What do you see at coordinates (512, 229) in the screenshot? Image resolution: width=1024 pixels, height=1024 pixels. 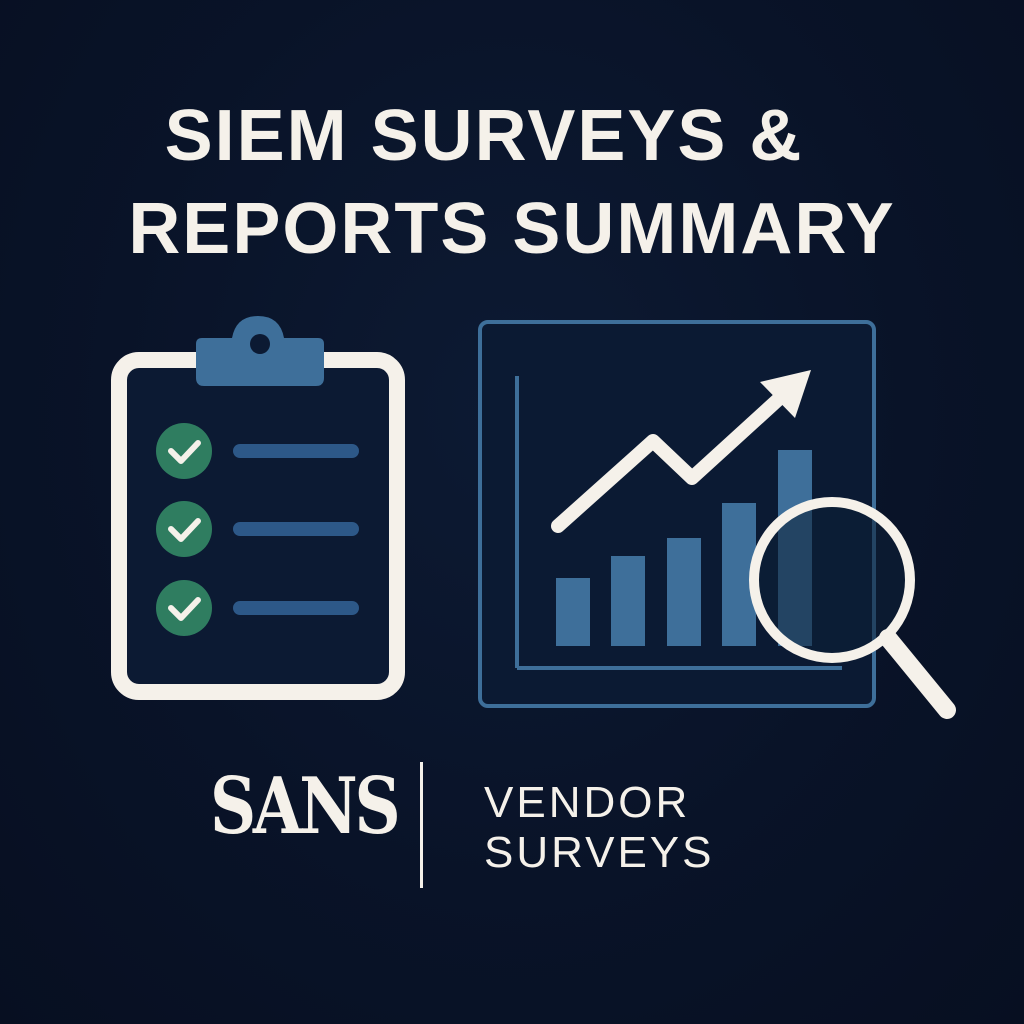 I see `page-title-line-2: REPORTS SUMMARY` at bounding box center [512, 229].